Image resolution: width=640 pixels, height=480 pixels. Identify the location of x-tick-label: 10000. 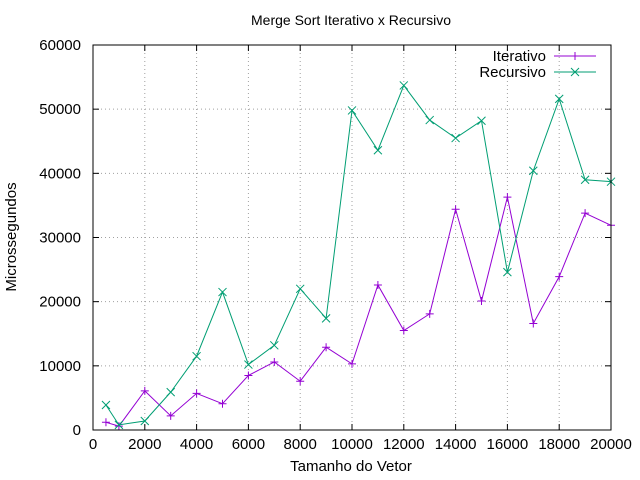
(352, 444).